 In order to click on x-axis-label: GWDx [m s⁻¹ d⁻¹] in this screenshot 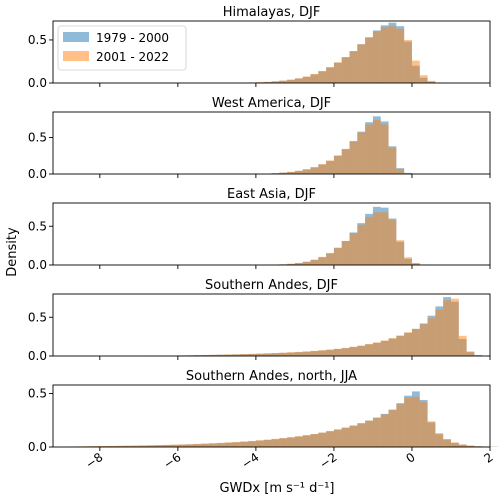, I will do `click(276, 488)`.